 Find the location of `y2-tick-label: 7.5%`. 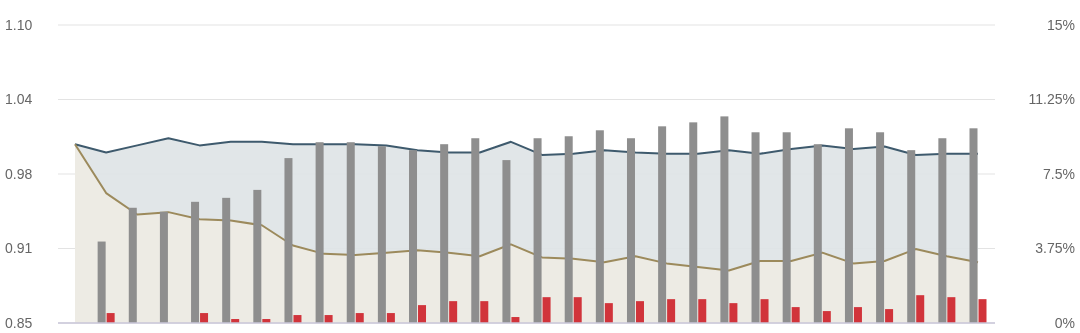

y2-tick-label: 7.5% is located at coordinates (1059, 173).